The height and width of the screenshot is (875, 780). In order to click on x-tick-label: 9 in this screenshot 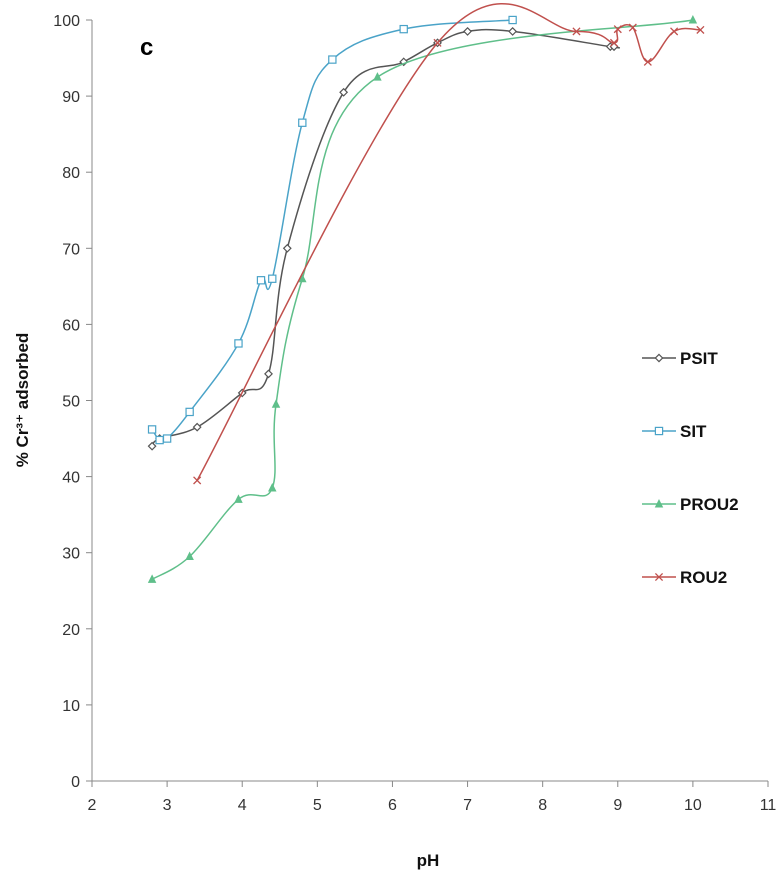, I will do `click(617, 805)`.